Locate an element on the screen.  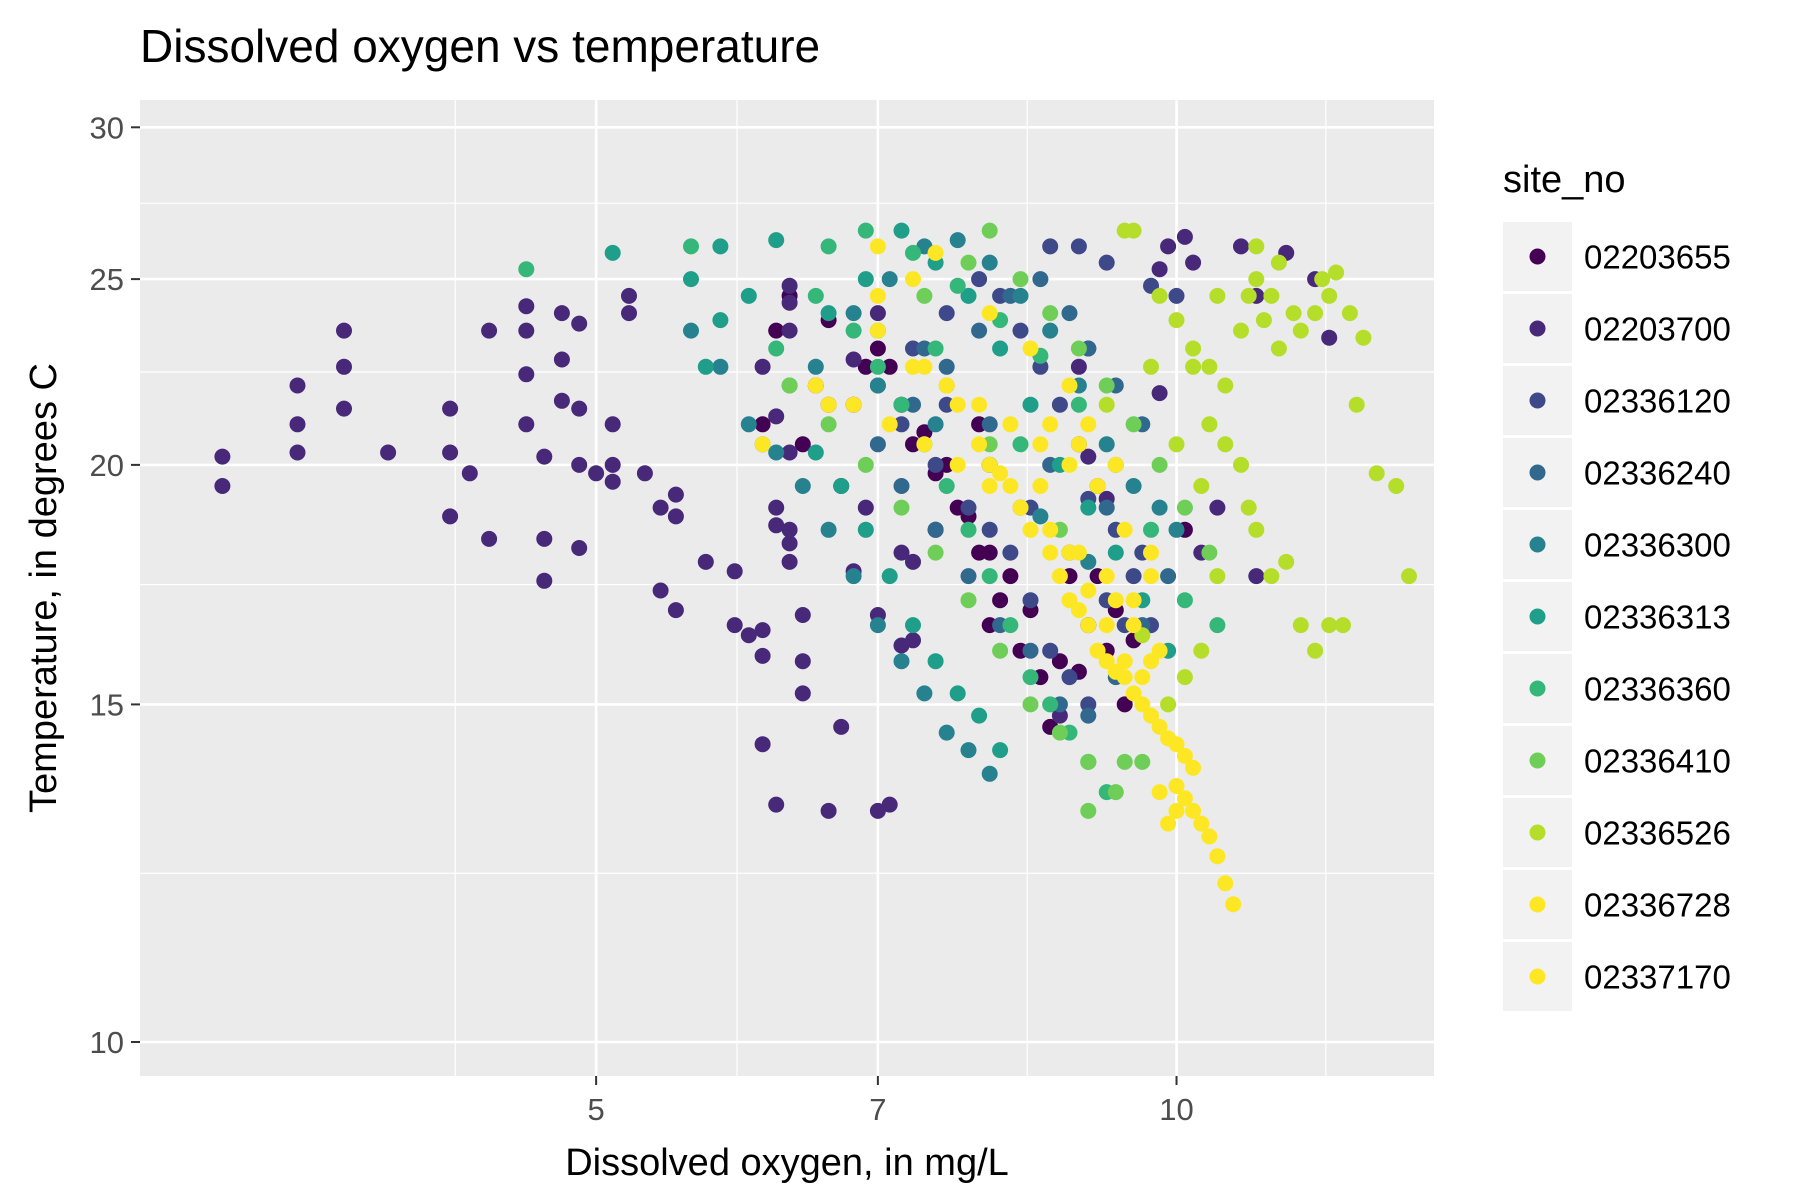
x-axis-title: Dissolved oxygen, in mg/L is located at coordinates (787, 1163).